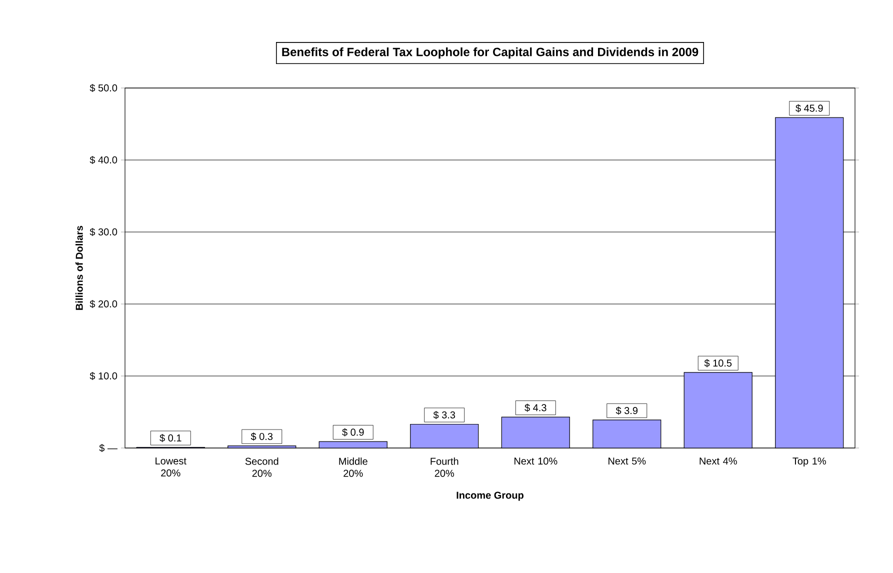 This screenshot has height=573, width=893. Describe the element at coordinates (79, 268) in the screenshot. I see `y-axis-title: Billions of Dollars` at that location.